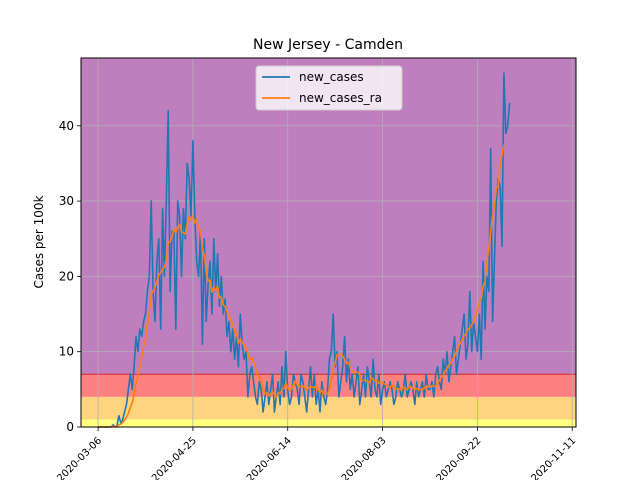 Image resolution: width=640 pixels, height=484 pixels. What do you see at coordinates (66, 201) in the screenshot?
I see `y-tick-label: 30` at bounding box center [66, 201].